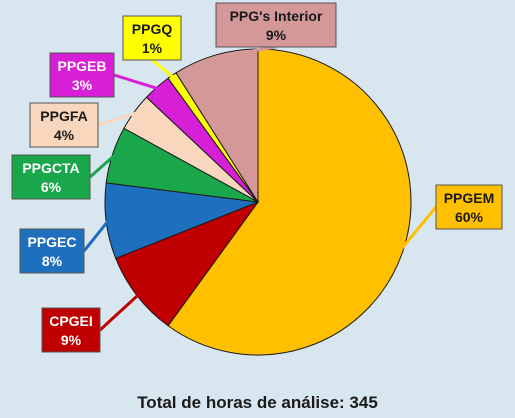  What do you see at coordinates (64, 135) in the screenshot?
I see `data-label-percent: 4%` at bounding box center [64, 135].